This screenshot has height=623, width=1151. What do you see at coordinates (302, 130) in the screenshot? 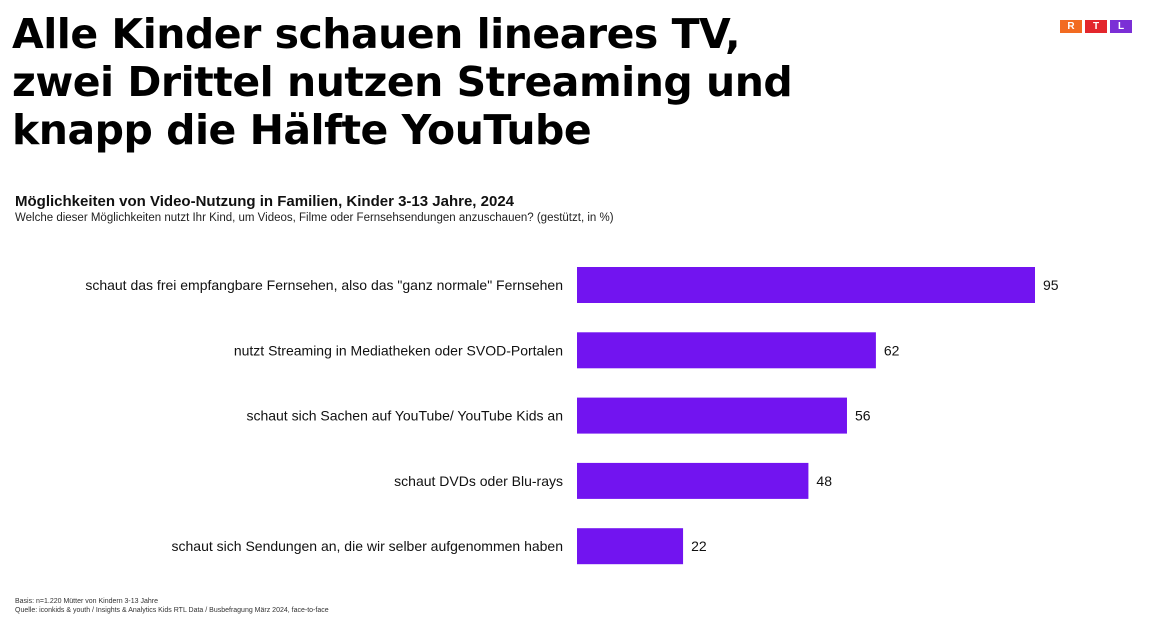
I see `headline-line-3: knapp die Hälfte YouTube` at bounding box center [302, 130].